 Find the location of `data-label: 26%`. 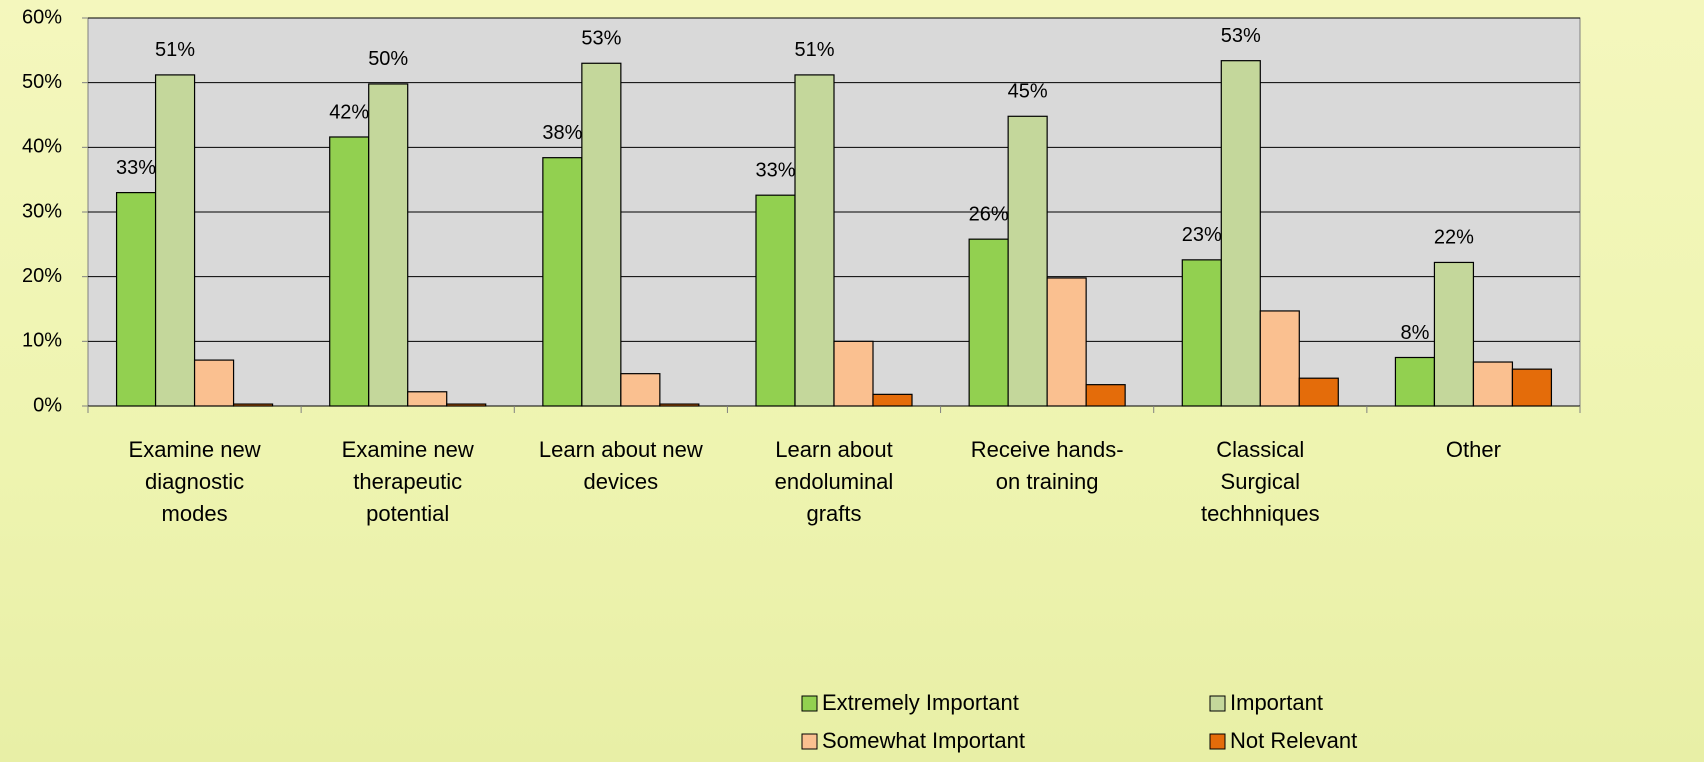

data-label: 26% is located at coordinates (989, 214).